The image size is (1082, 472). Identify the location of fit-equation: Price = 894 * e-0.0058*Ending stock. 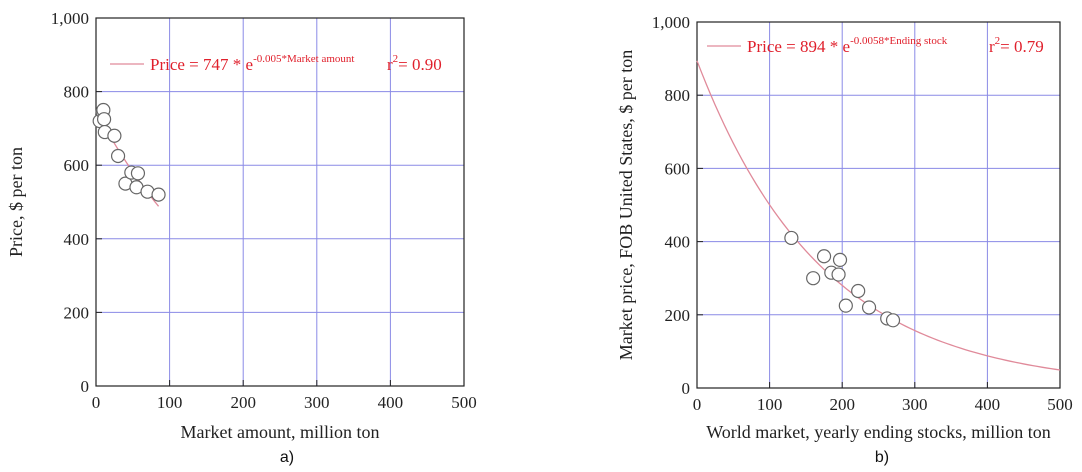
(847, 45).